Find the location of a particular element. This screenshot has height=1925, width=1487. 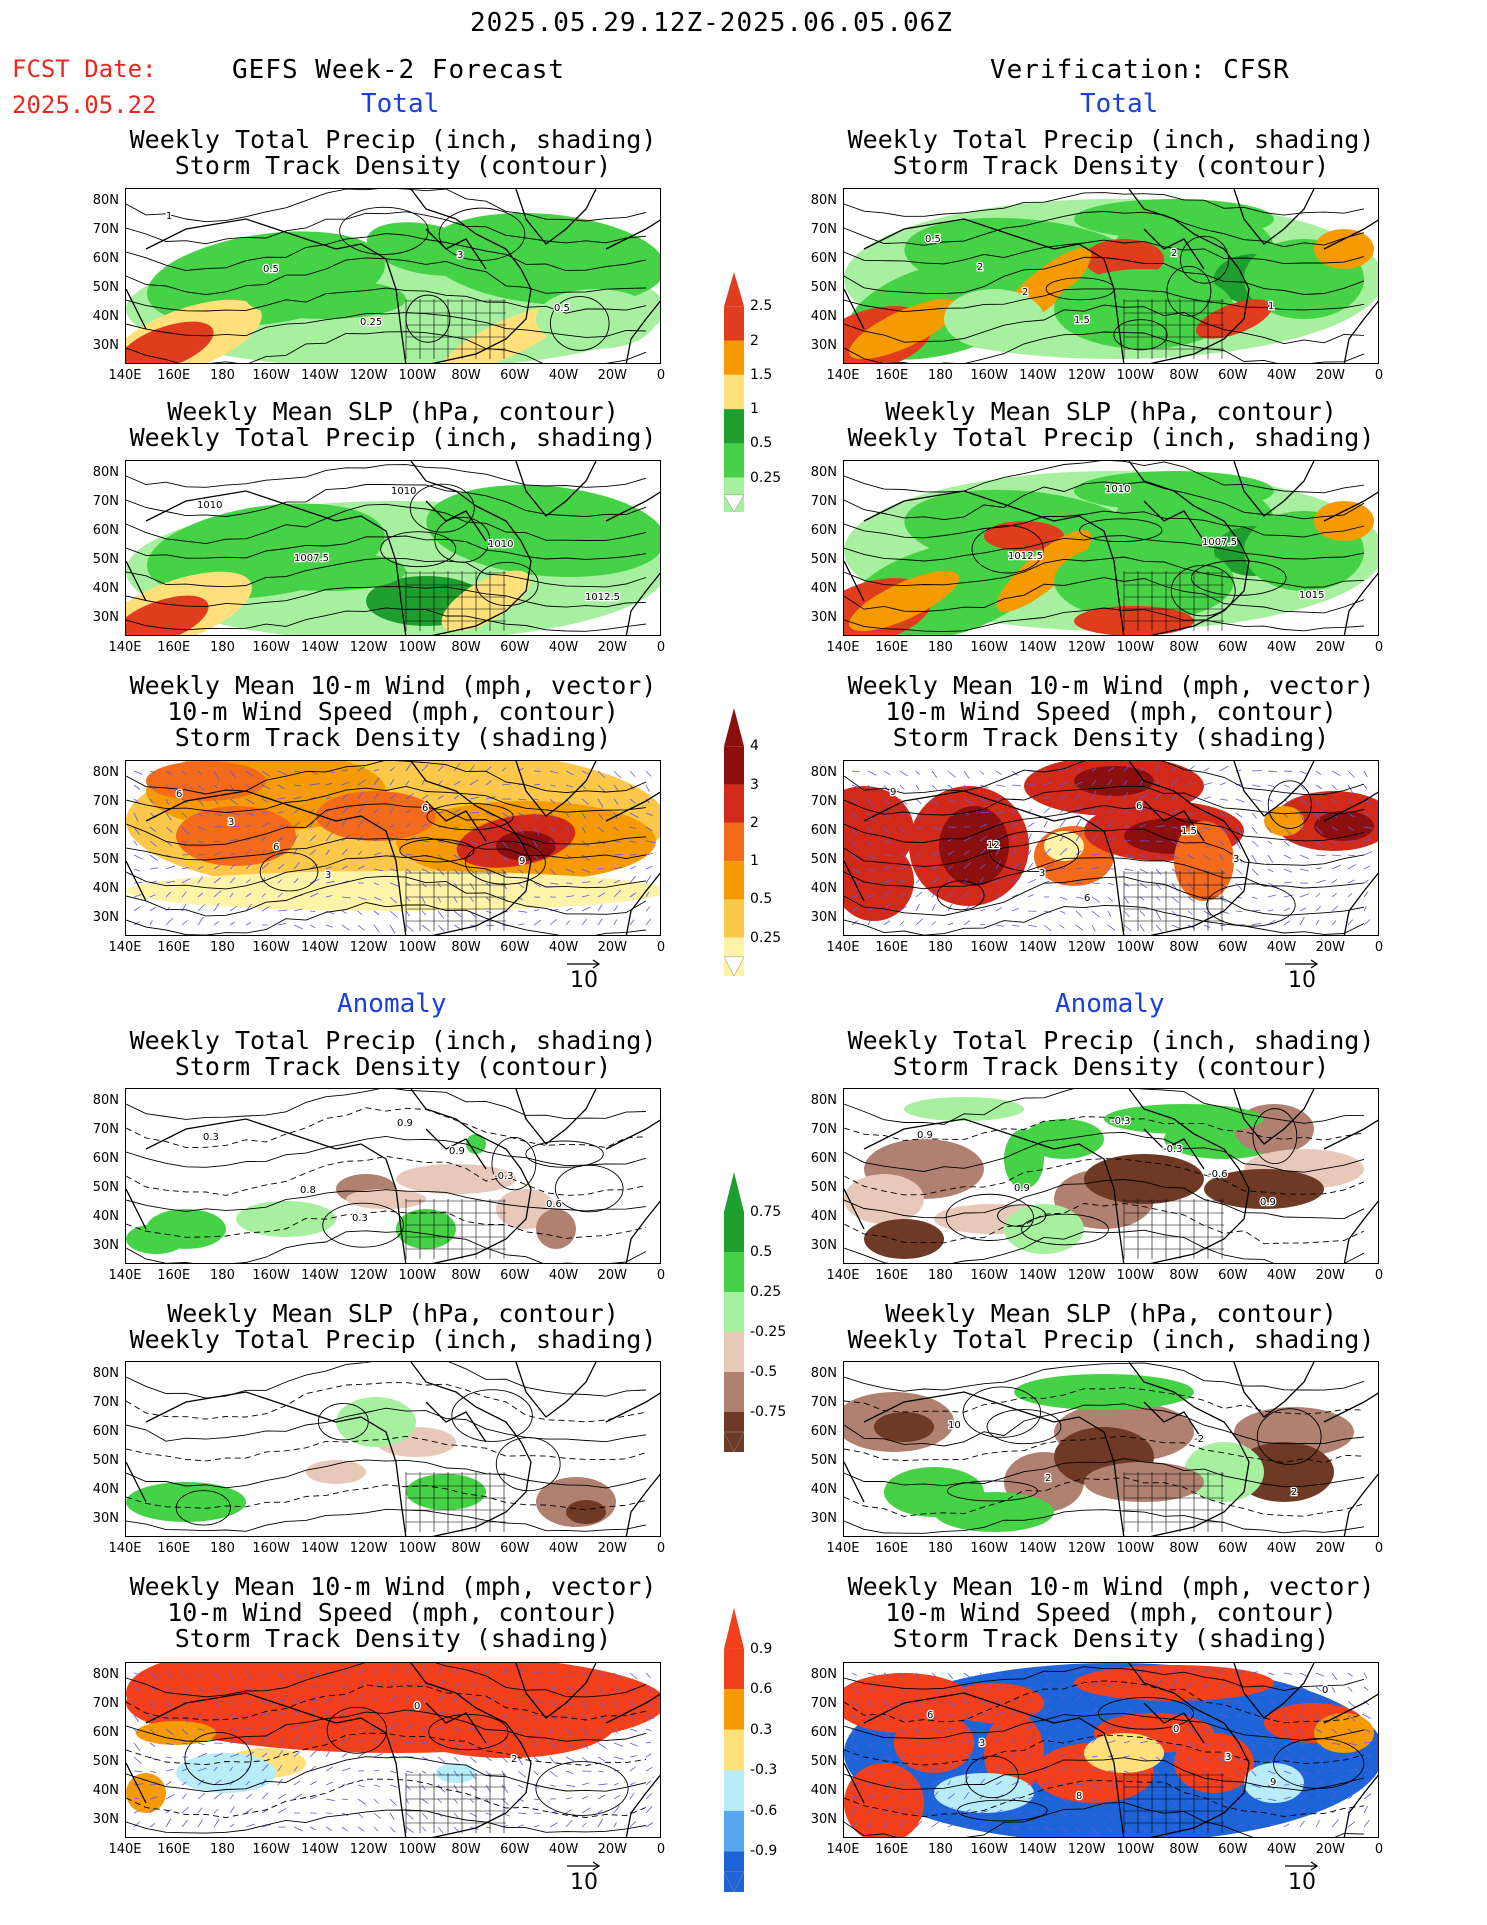

vf-anom-slp-lon-label: 140W is located at coordinates (1038, 1548).